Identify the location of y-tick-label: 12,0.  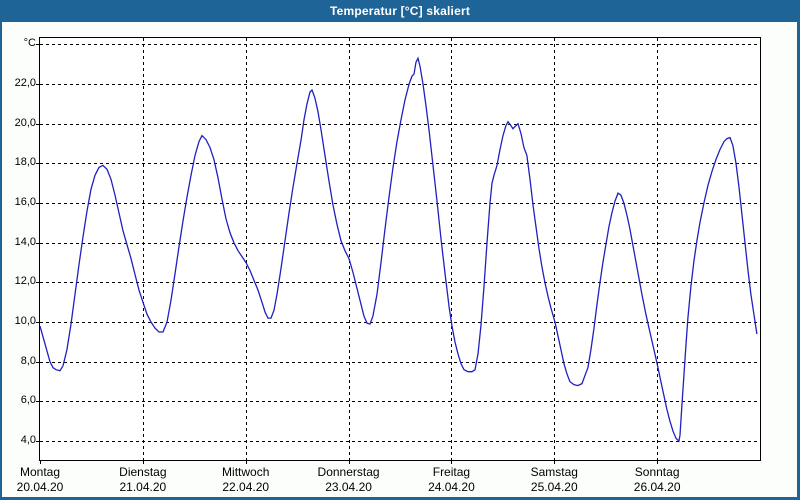
(25, 281).